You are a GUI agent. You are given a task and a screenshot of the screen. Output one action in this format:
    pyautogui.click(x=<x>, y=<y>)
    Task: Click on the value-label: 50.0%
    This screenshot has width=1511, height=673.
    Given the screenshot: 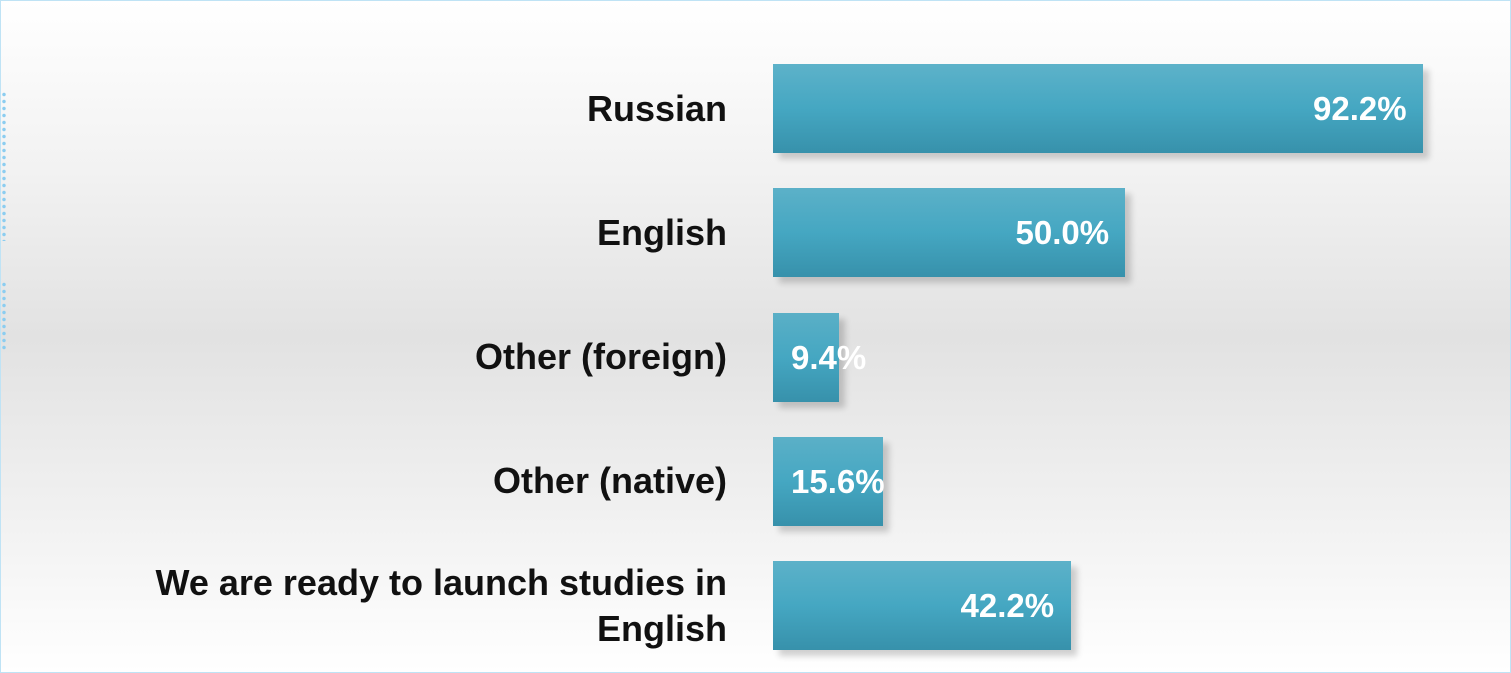 What is the action you would take?
    pyautogui.click(x=1062, y=233)
    